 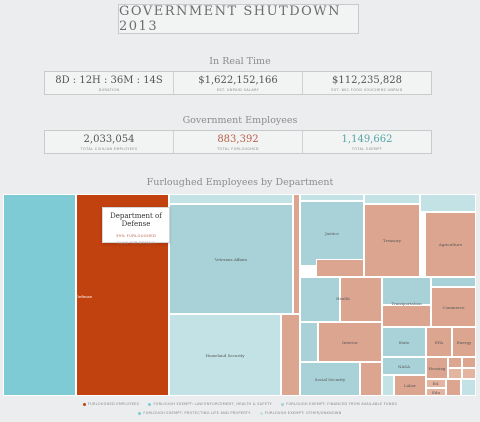 What do you see at coordinates (448, 203) in the screenshot?
I see `agriculture-top-strip` at bounding box center [448, 203].